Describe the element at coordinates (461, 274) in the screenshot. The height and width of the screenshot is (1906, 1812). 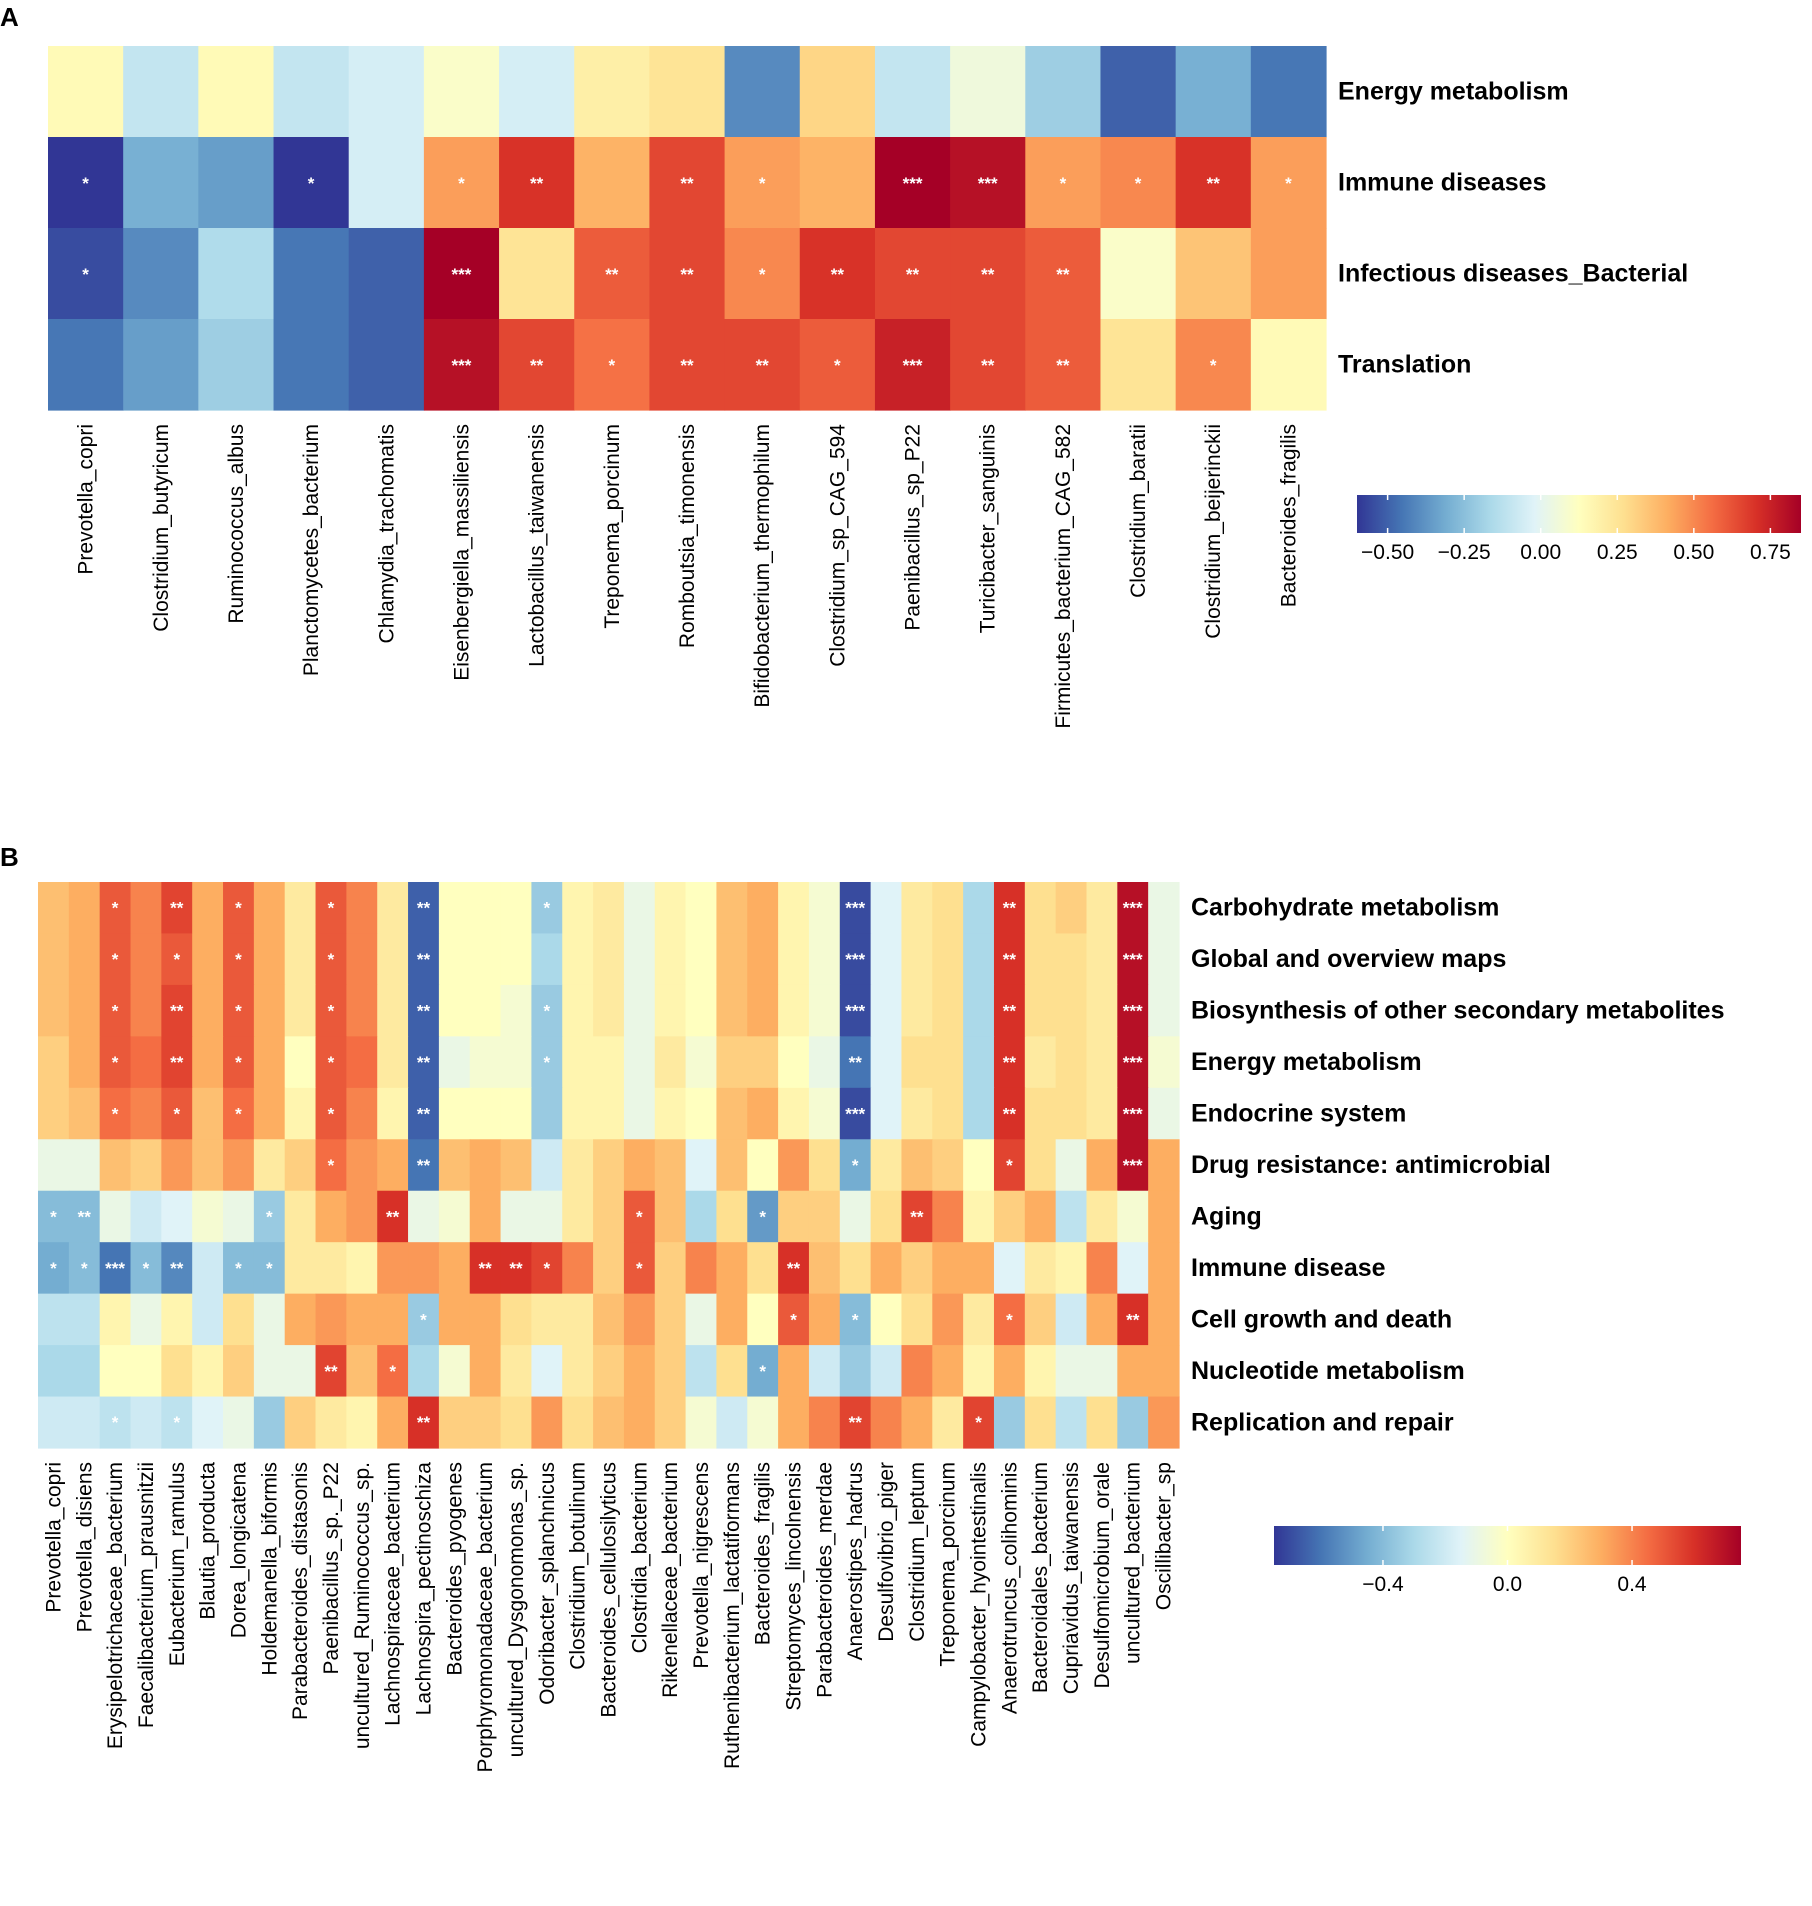
I see `heatmap-cell-infectious-diseases-bacterial-eisenbergiella-massiliensis` at that location.